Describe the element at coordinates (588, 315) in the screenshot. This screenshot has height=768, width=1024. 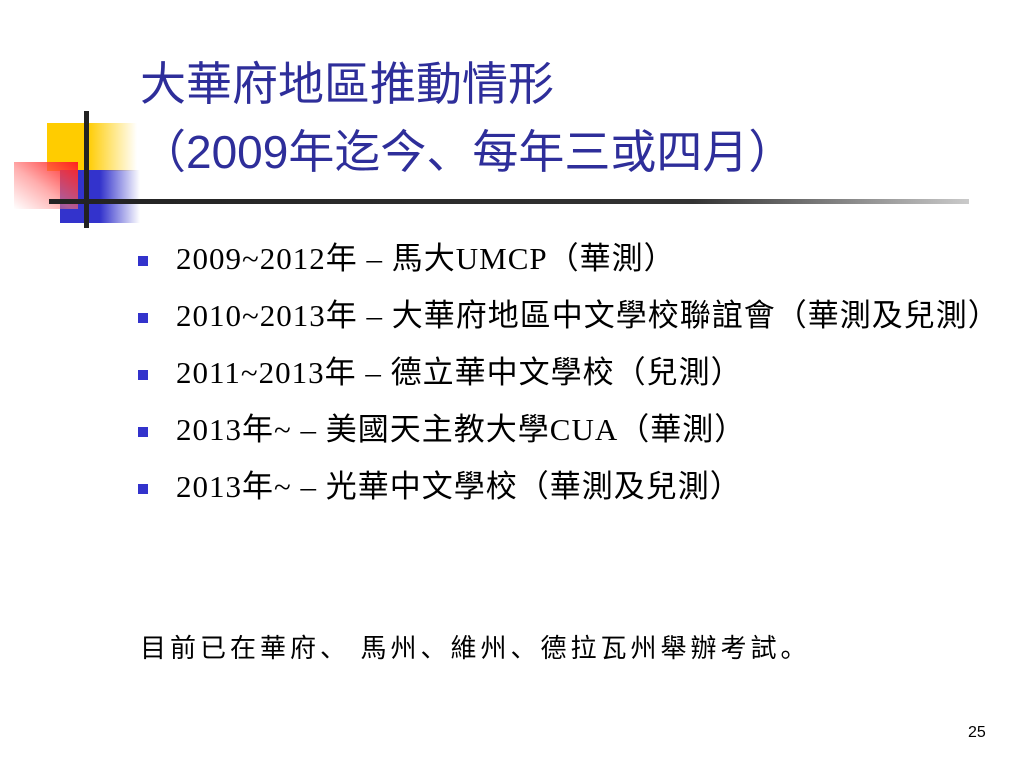
I see `bullet-text: 2010~2013年 – 大華府地區中文學校聯誼會（華測及兒測）` at that location.